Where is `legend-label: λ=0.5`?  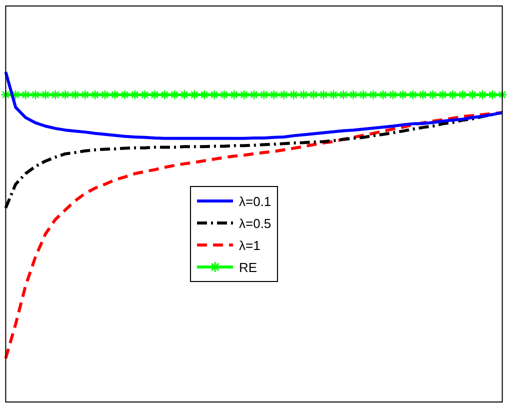
legend-label: λ=0.5 is located at coordinates (255, 223).